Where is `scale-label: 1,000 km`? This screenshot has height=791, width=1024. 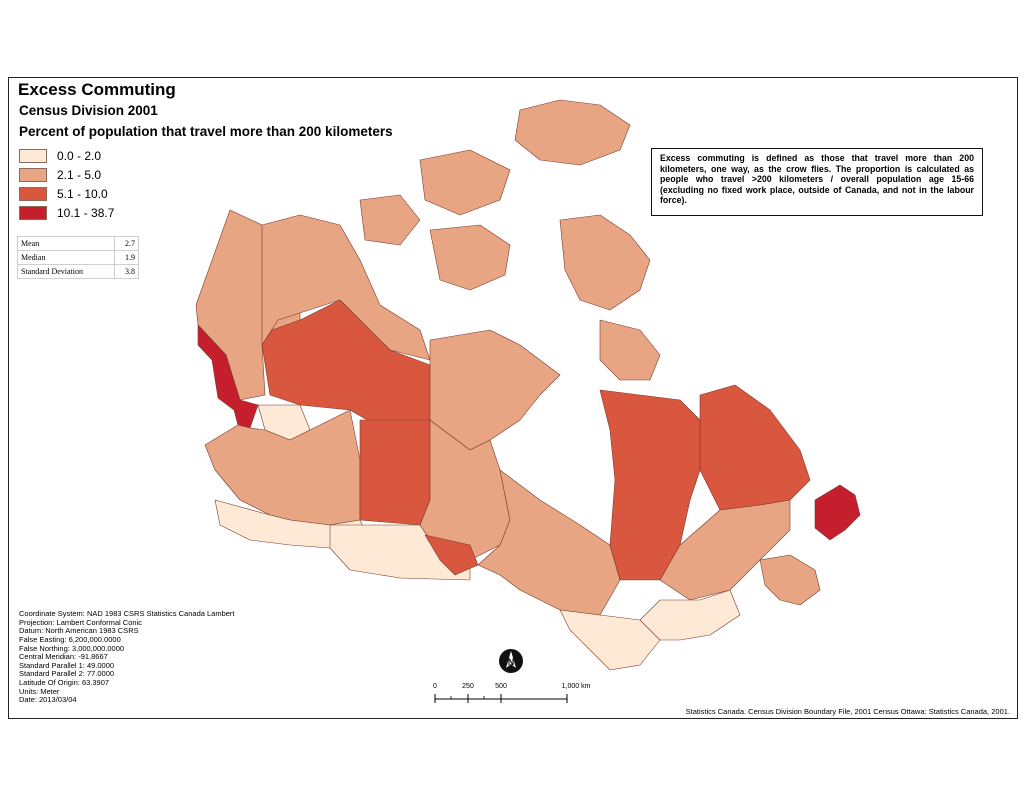 scale-label: 1,000 km is located at coordinates (576, 686).